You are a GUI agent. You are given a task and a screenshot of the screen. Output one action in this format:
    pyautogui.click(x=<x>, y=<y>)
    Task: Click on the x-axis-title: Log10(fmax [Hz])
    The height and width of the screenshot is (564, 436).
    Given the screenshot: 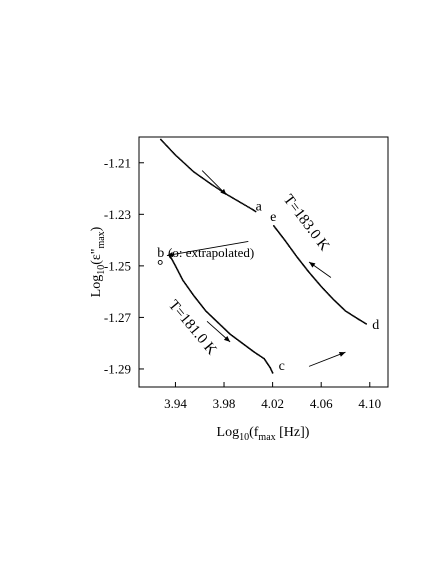 What is the action you would take?
    pyautogui.click(x=263, y=434)
    